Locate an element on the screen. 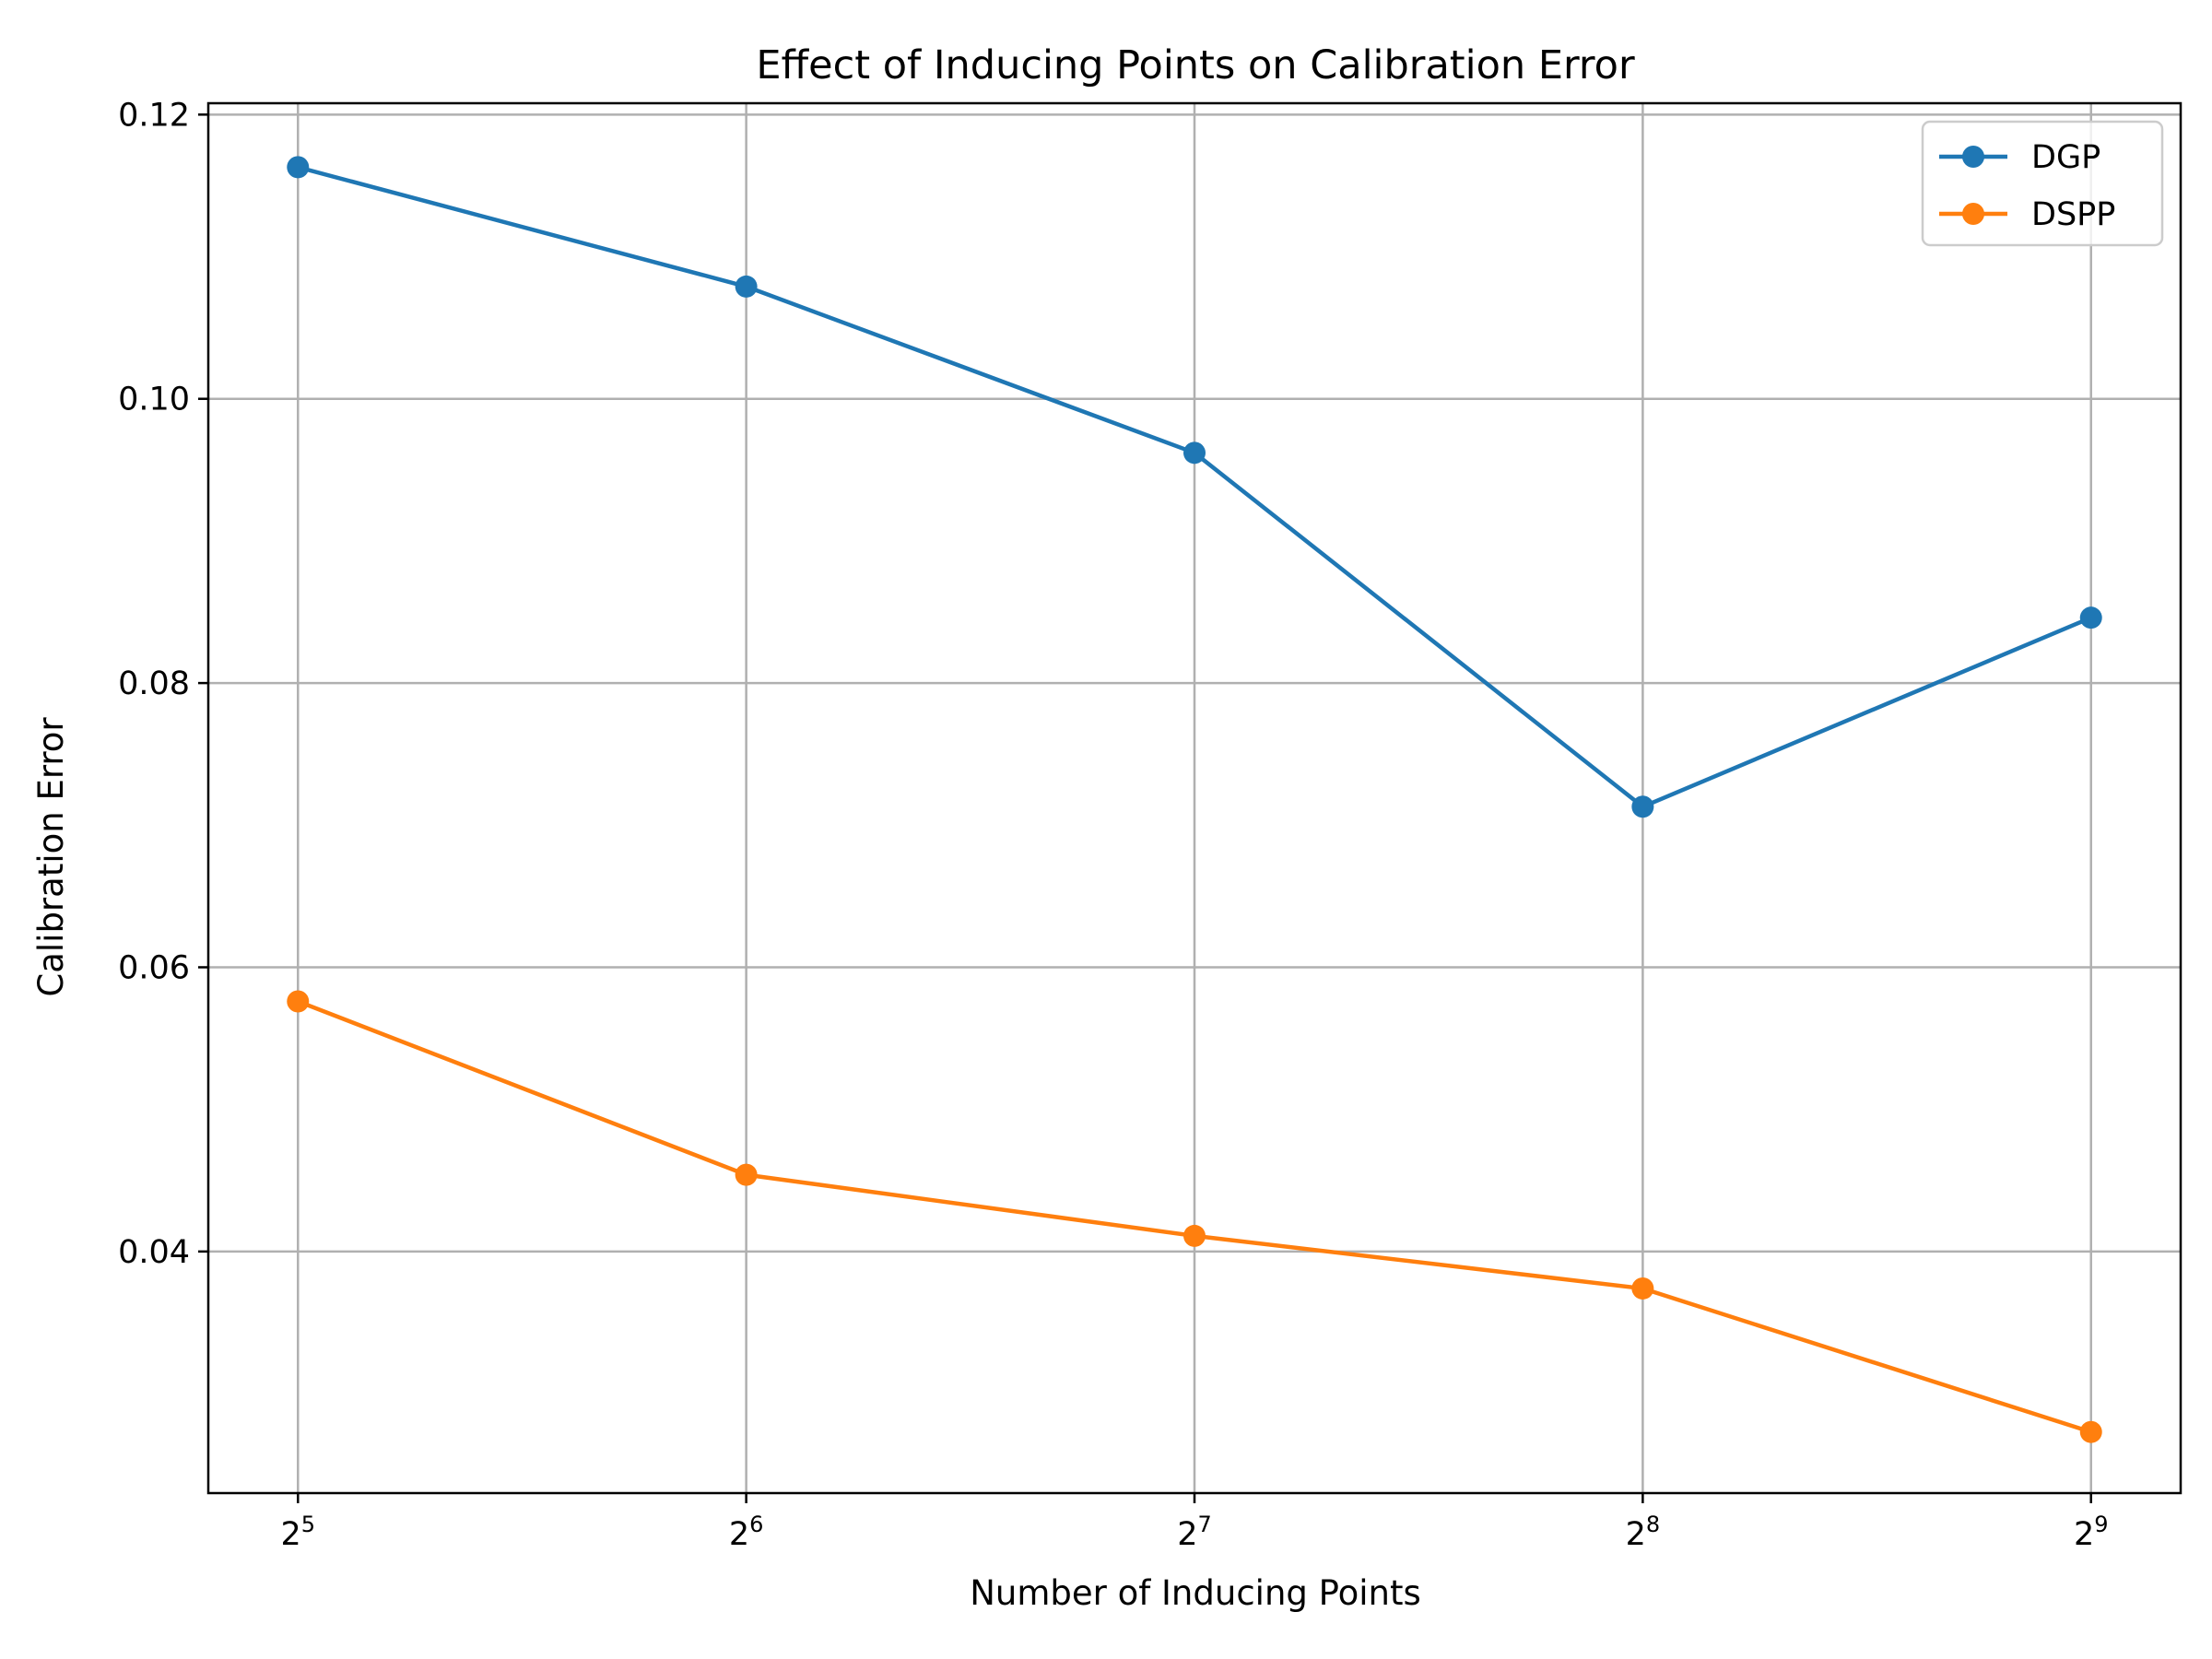 This screenshot has height=1659, width=2212. x-tick-label: 27 is located at coordinates (1194, 1532).